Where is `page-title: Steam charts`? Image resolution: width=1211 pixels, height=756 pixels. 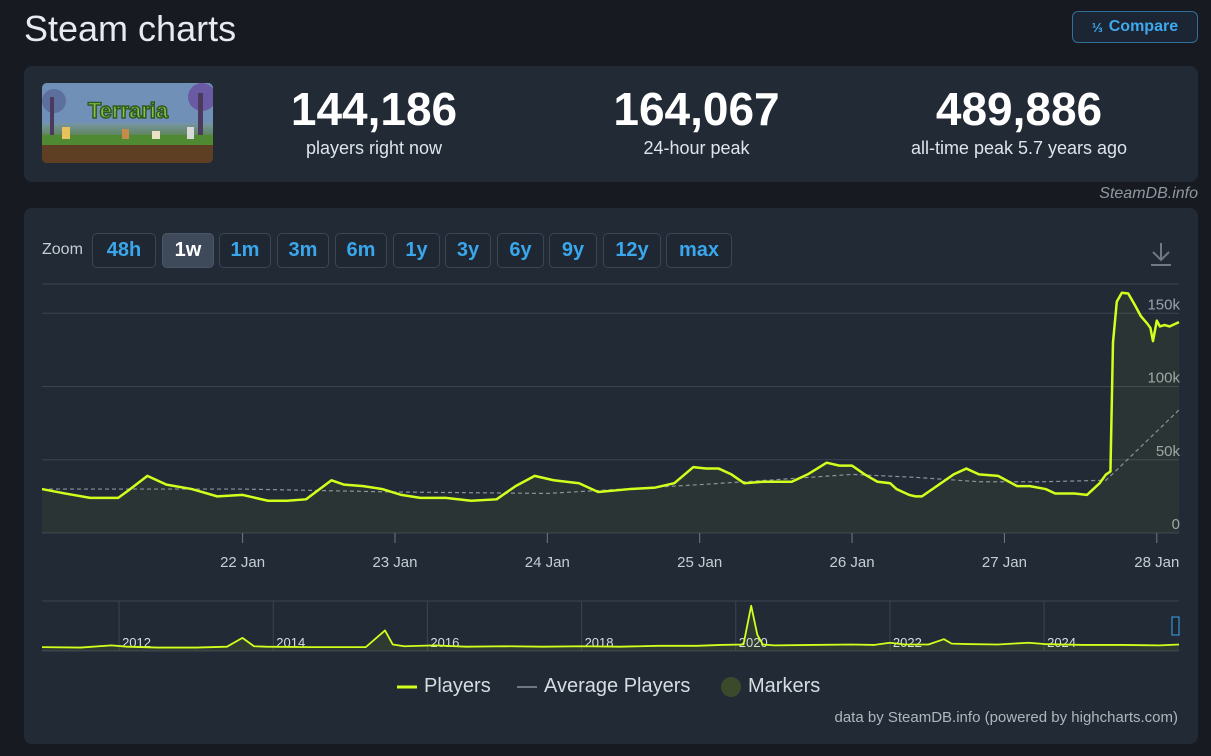 page-title: Steam charts is located at coordinates (130, 28).